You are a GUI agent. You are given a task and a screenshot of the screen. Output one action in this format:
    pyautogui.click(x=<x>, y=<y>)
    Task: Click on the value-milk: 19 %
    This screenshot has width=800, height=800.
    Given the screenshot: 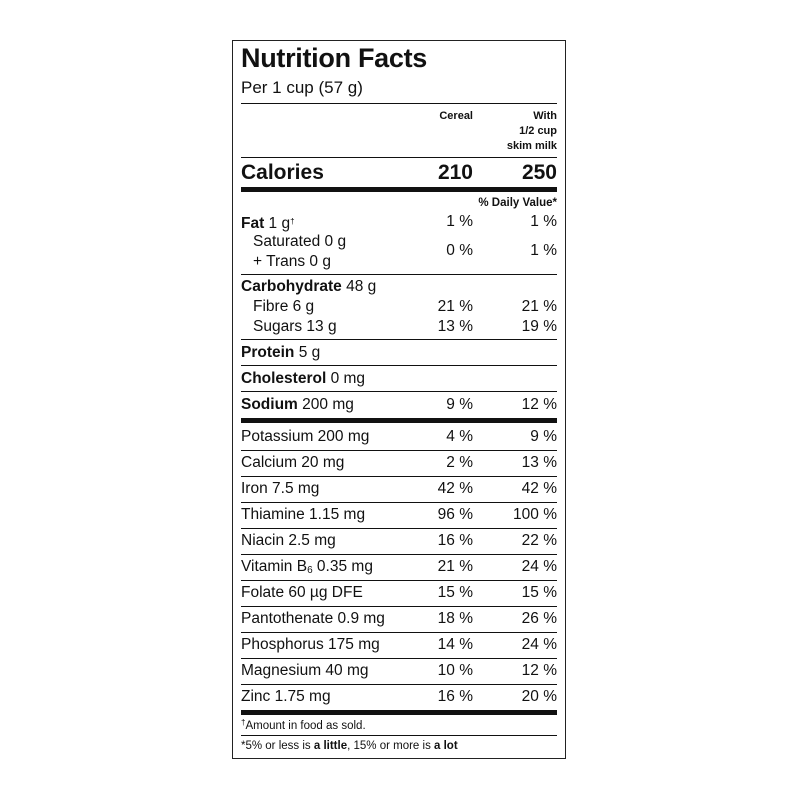 What is the action you would take?
    pyautogui.click(x=539, y=326)
    